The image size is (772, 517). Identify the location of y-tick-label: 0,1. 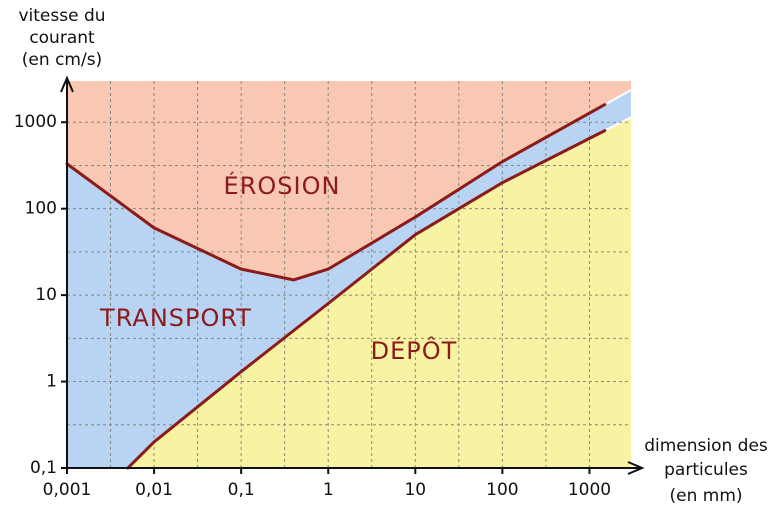
(43, 468).